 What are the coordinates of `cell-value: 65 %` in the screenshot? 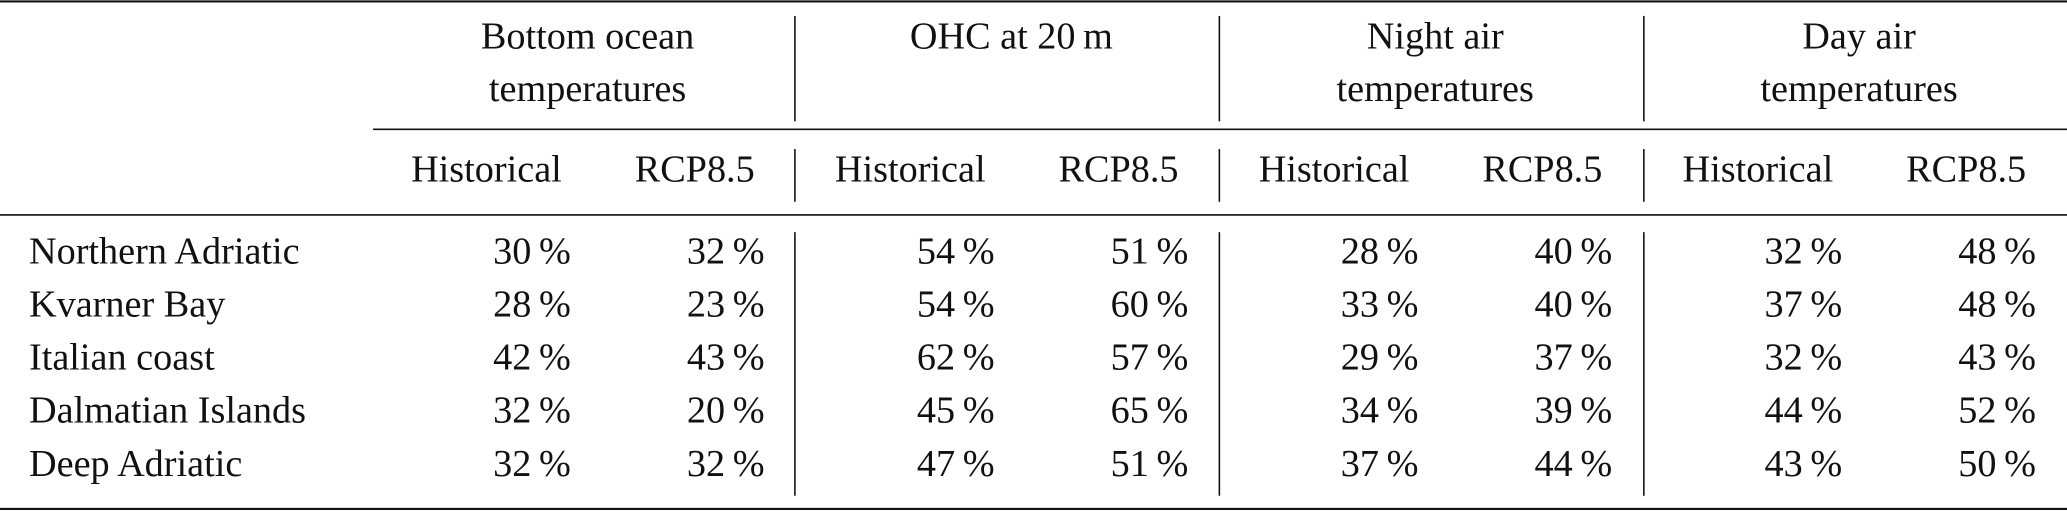 It's located at (1150, 411).